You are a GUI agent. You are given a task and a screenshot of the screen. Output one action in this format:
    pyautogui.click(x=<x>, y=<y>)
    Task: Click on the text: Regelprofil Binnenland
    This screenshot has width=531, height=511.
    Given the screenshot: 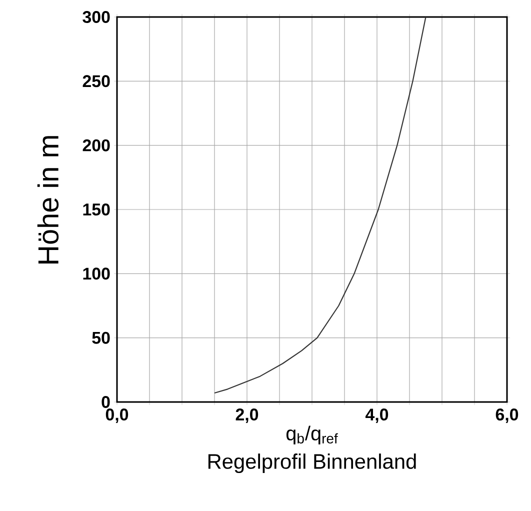 What is the action you would take?
    pyautogui.click(x=312, y=464)
    